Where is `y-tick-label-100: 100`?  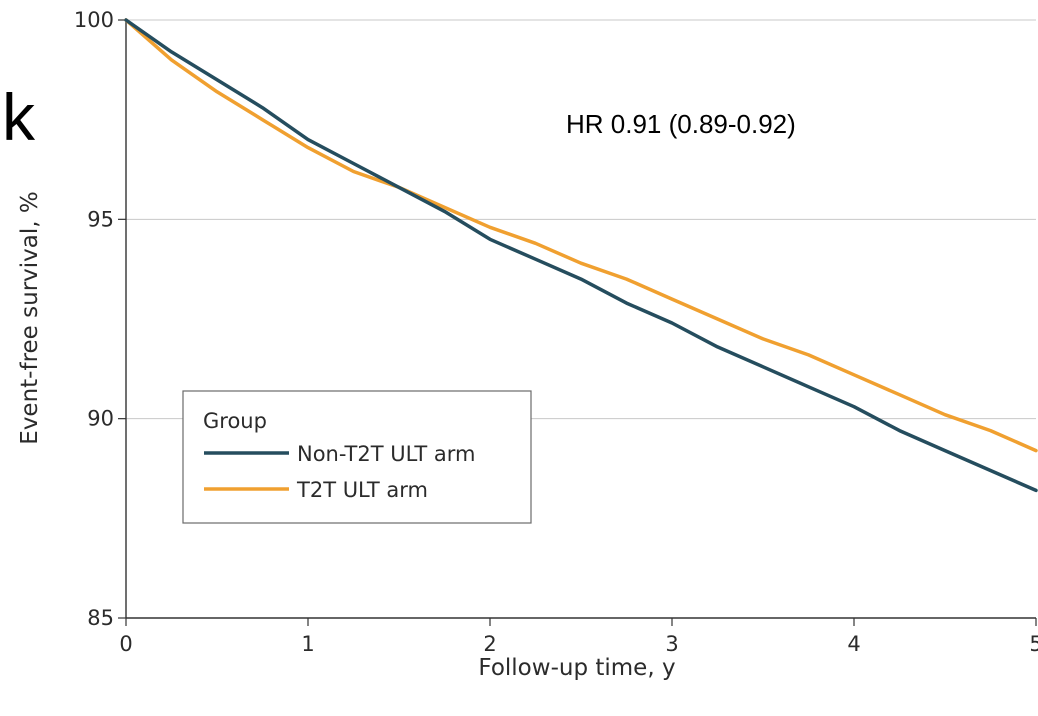 y-tick-label-100: 100 is located at coordinates (94, 20).